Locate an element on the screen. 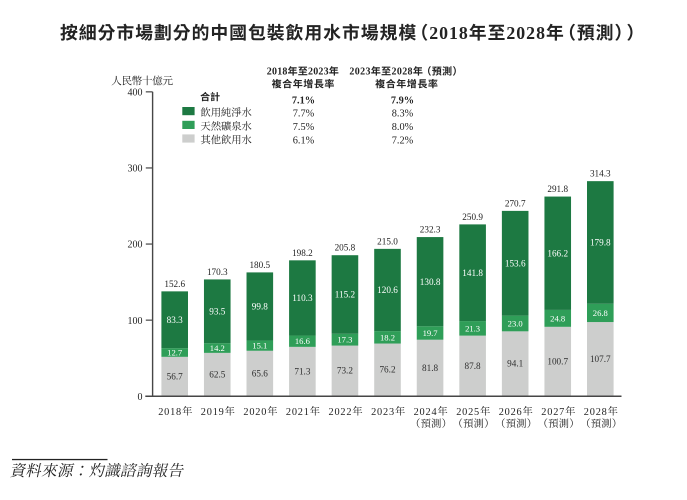  svg-text: 7.9% is located at coordinates (402, 101).